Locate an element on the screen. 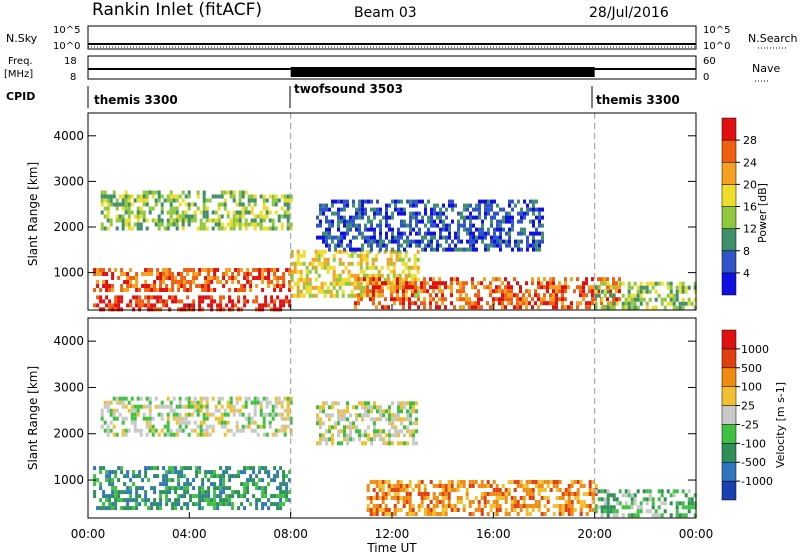 This screenshot has width=800, height=554. x-tick-label: 16:00 is located at coordinates (493, 534).